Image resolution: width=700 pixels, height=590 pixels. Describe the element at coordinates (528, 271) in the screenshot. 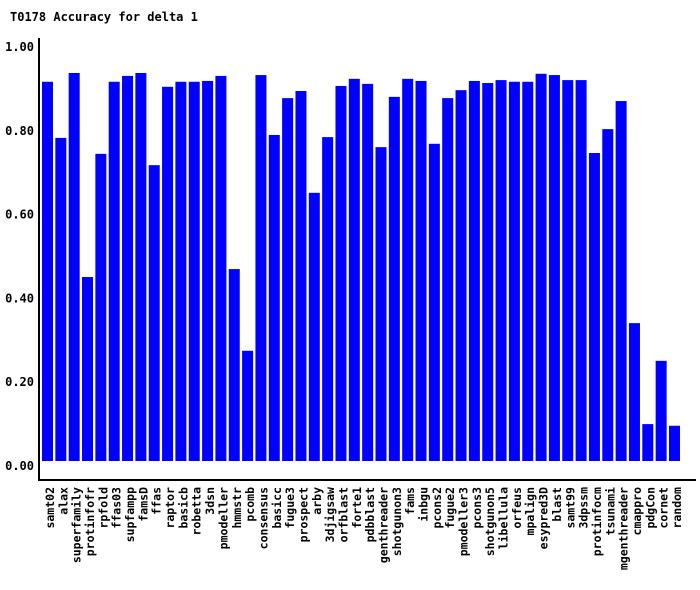

I see `bar-mpalign` at that location.